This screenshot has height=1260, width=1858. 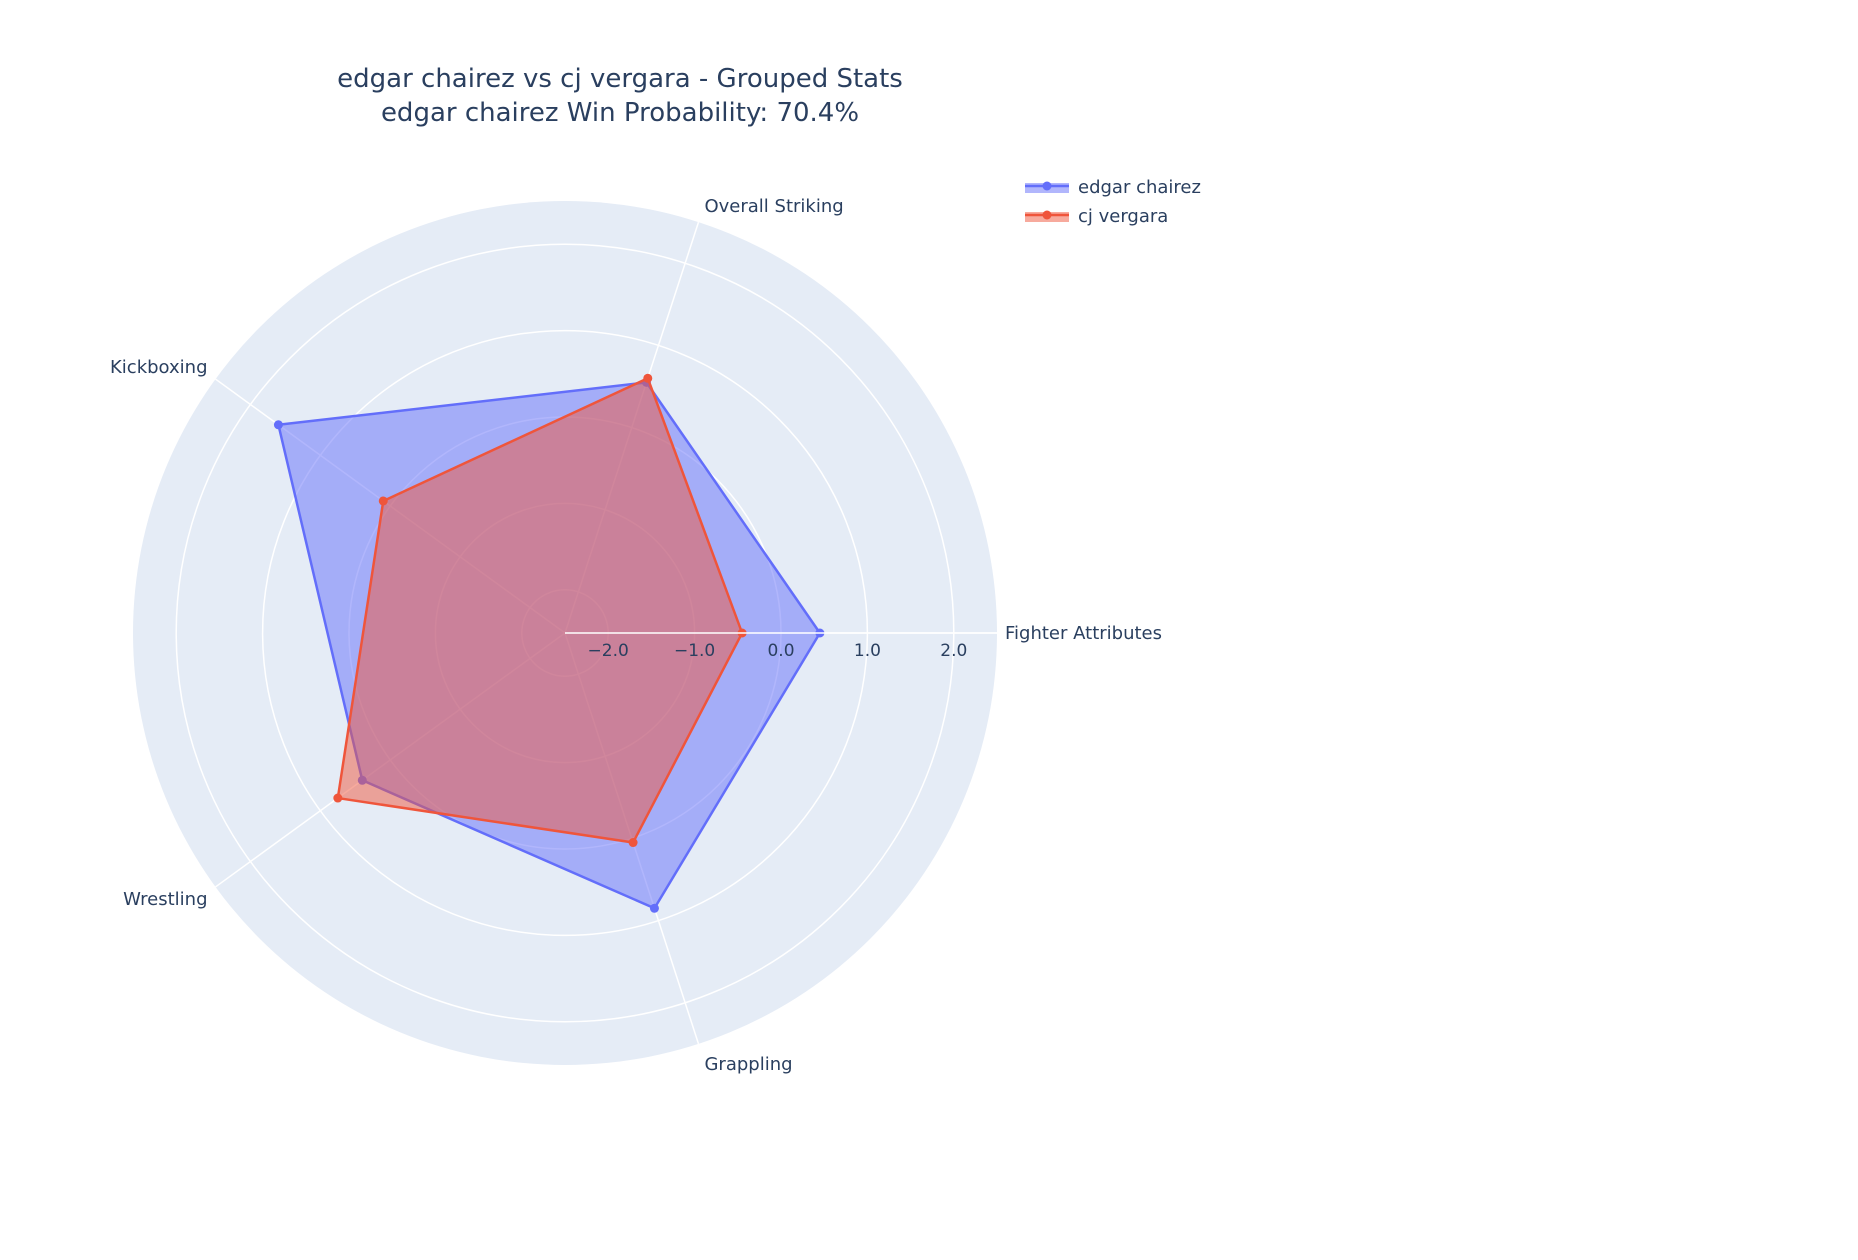 I want to click on series-area, so click(x=540, y=610).